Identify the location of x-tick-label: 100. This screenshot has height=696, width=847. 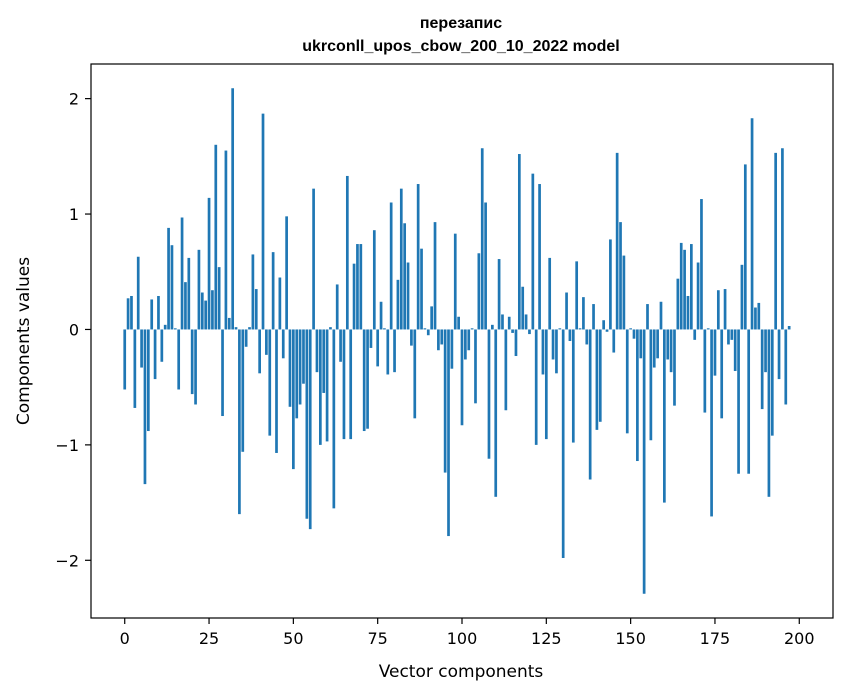
(462, 638).